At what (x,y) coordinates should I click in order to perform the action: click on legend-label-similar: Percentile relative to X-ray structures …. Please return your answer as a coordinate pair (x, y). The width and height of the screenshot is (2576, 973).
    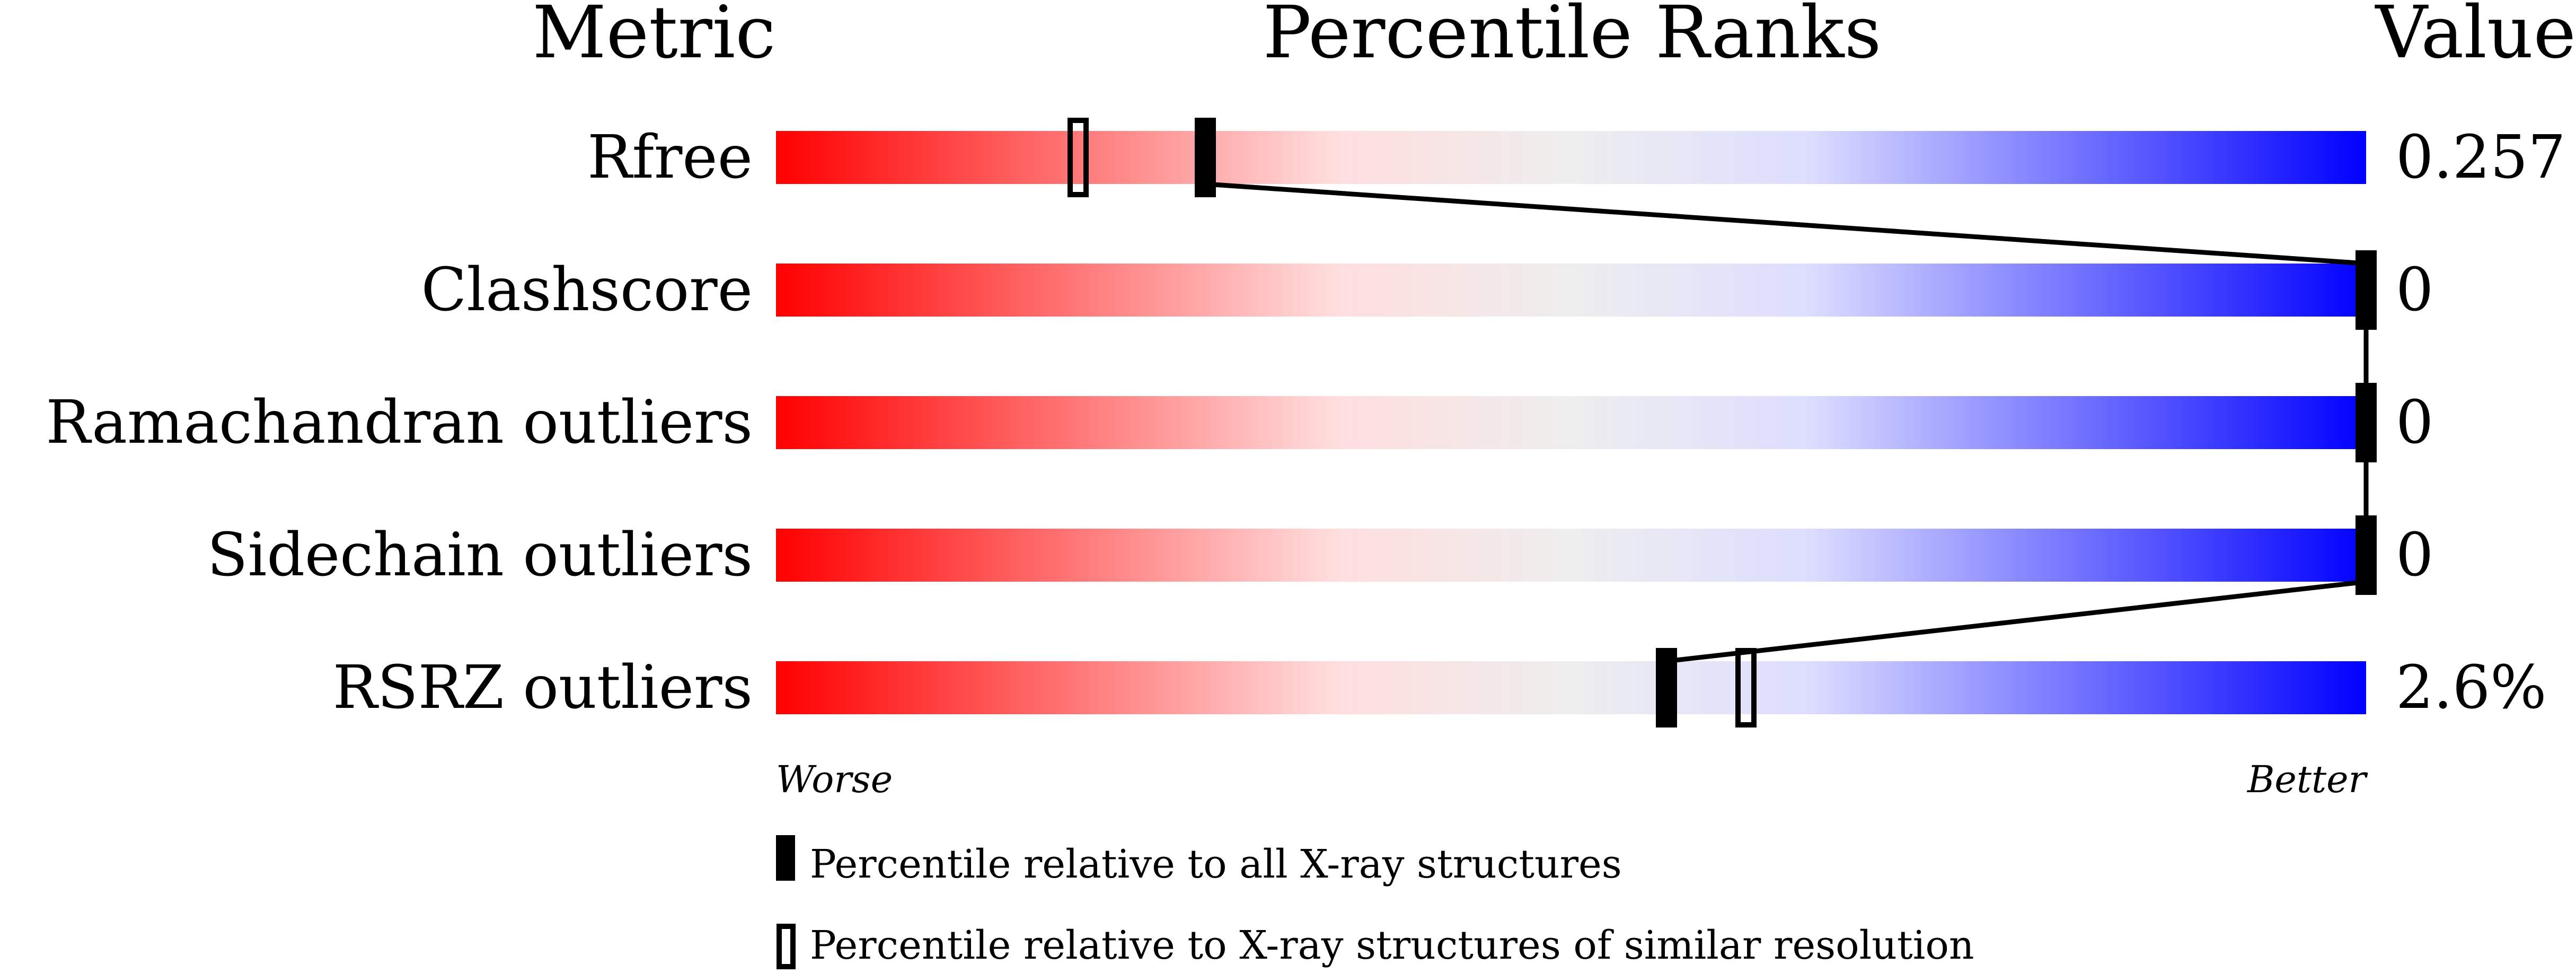
    Looking at the image, I should click on (1392, 945).